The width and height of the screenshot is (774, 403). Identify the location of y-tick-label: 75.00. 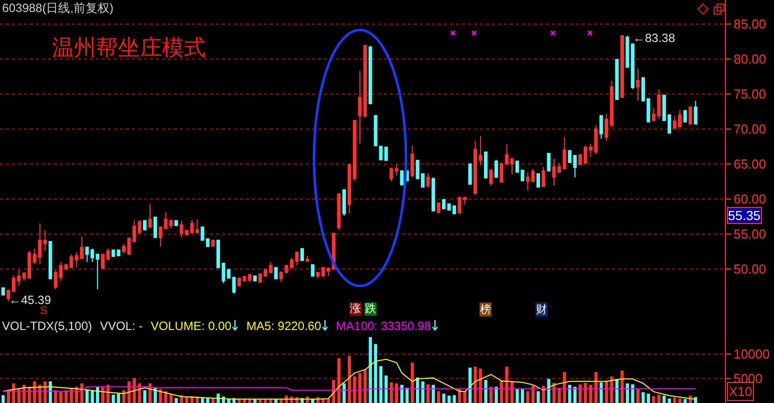
(750, 94).